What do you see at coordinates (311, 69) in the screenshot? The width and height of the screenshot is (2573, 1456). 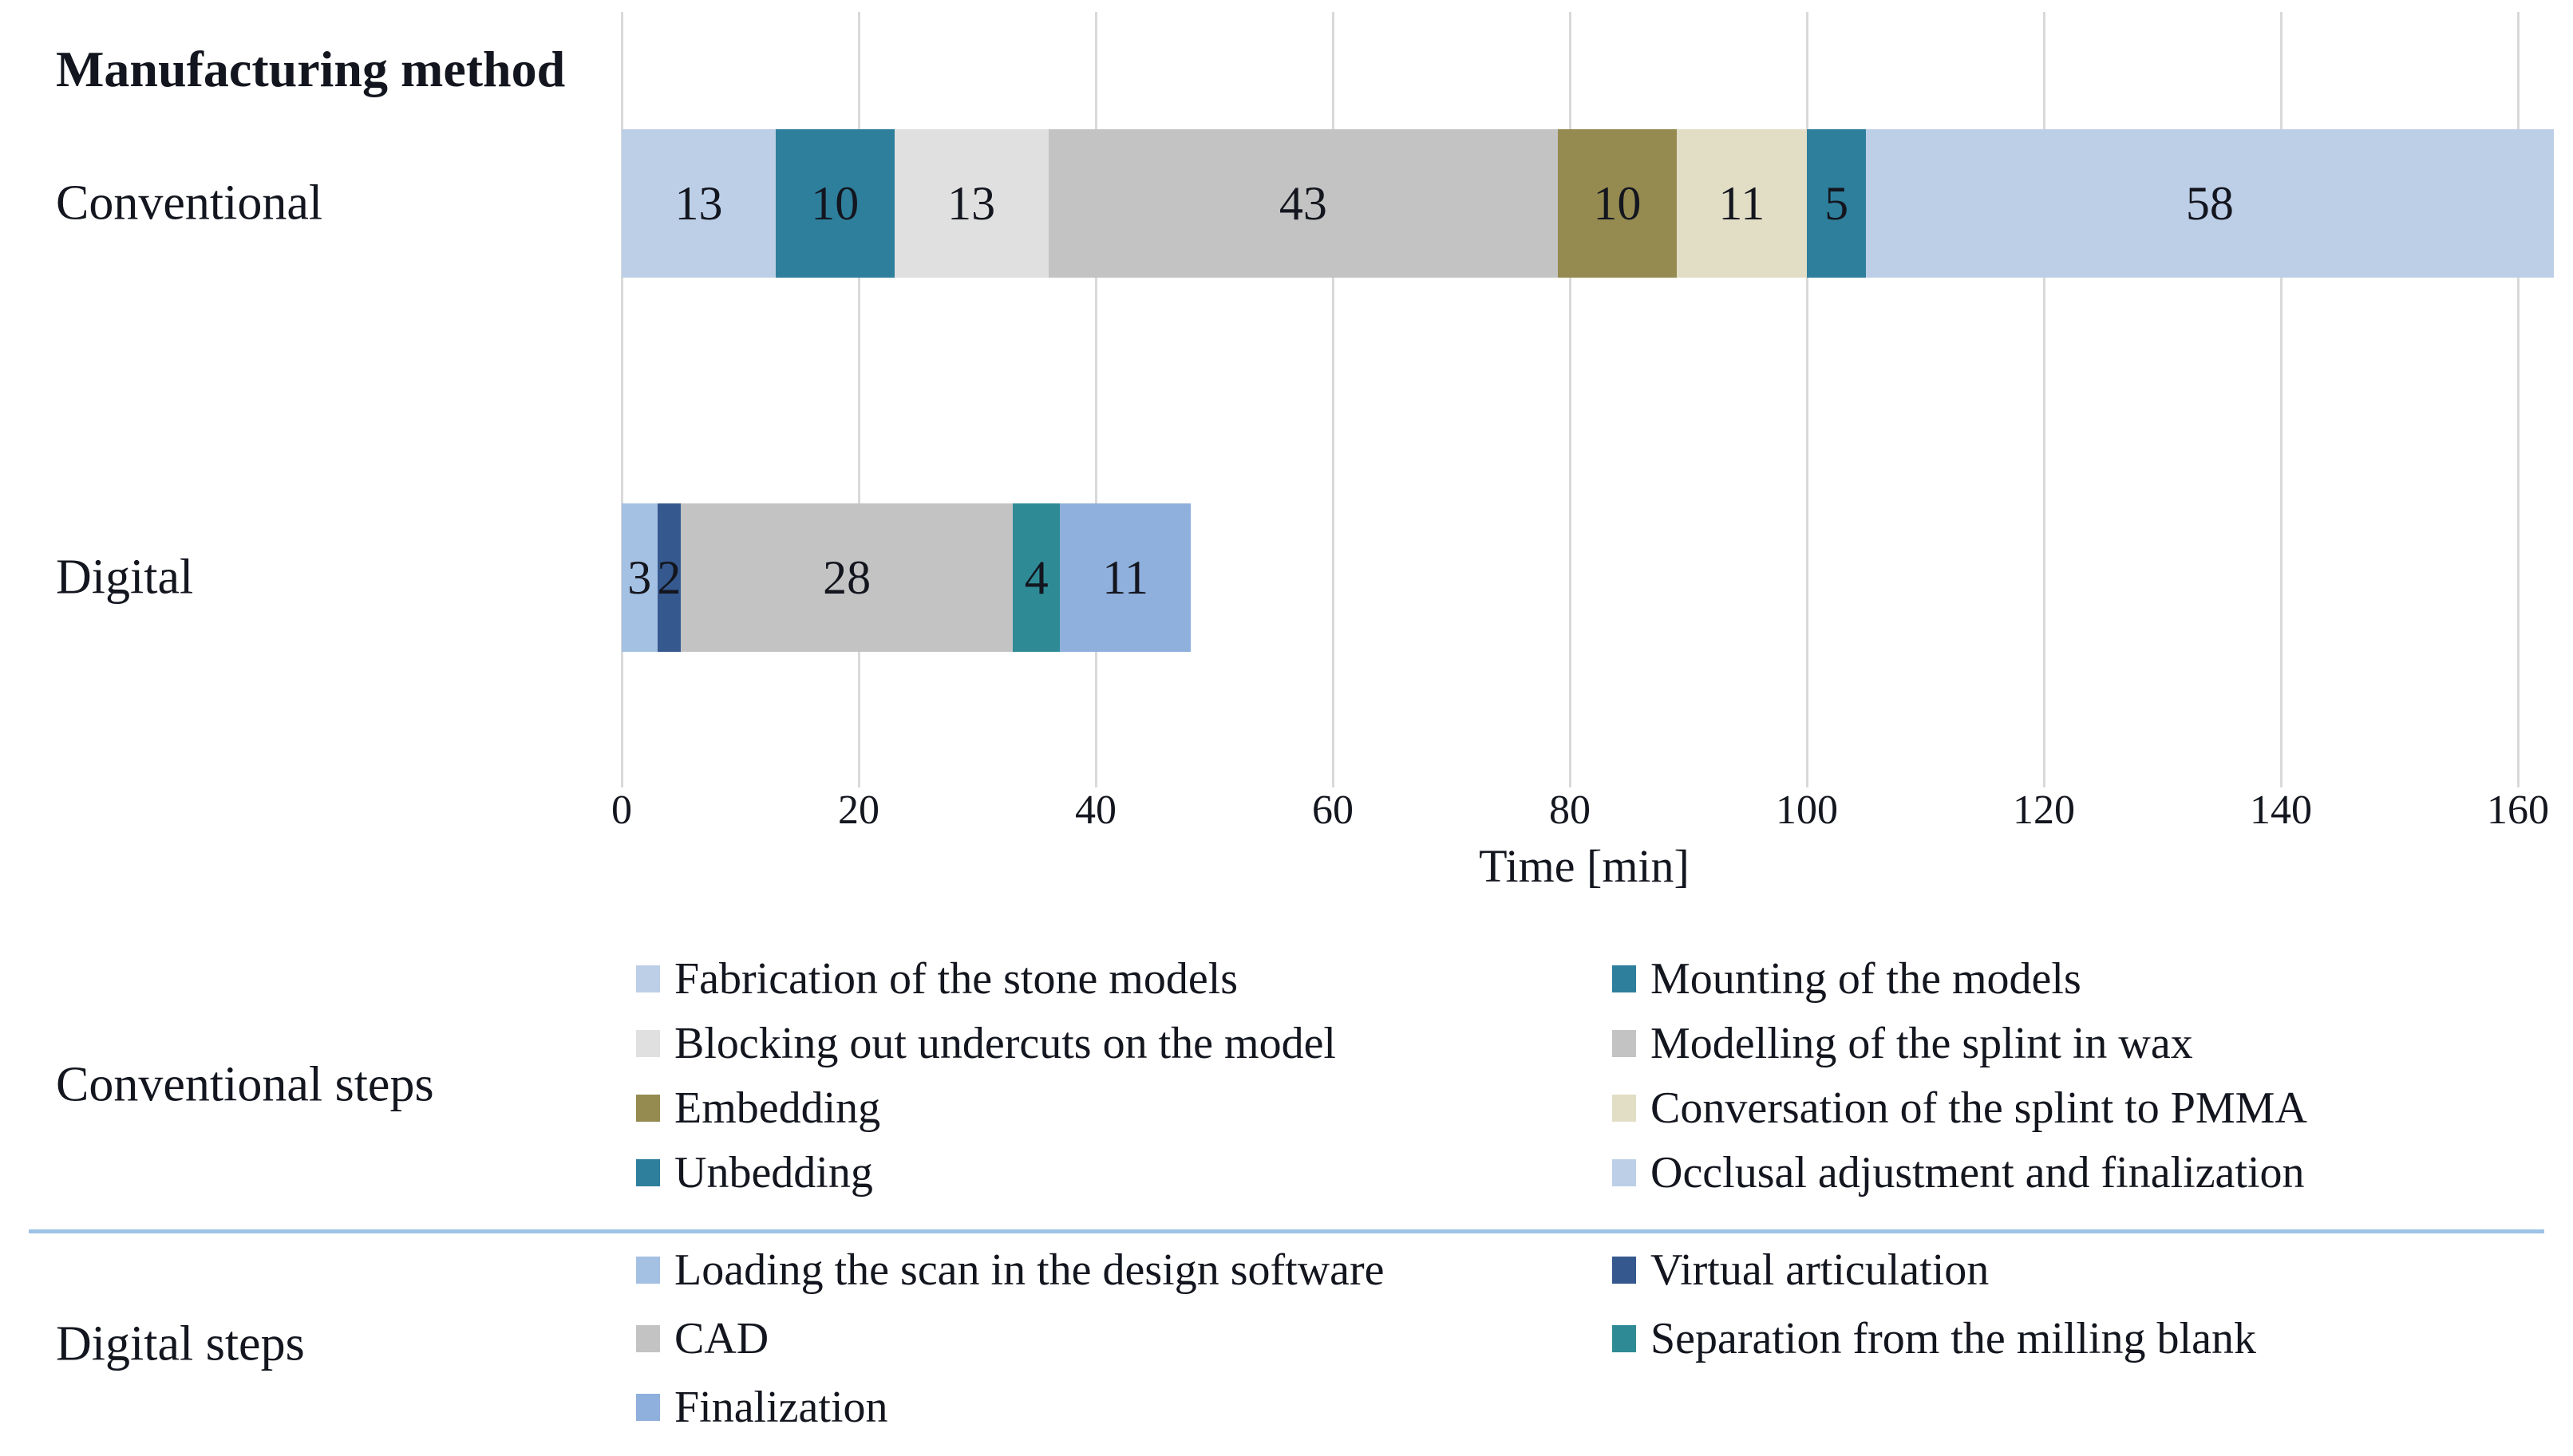 I see `chart-title: Manufacturing method` at bounding box center [311, 69].